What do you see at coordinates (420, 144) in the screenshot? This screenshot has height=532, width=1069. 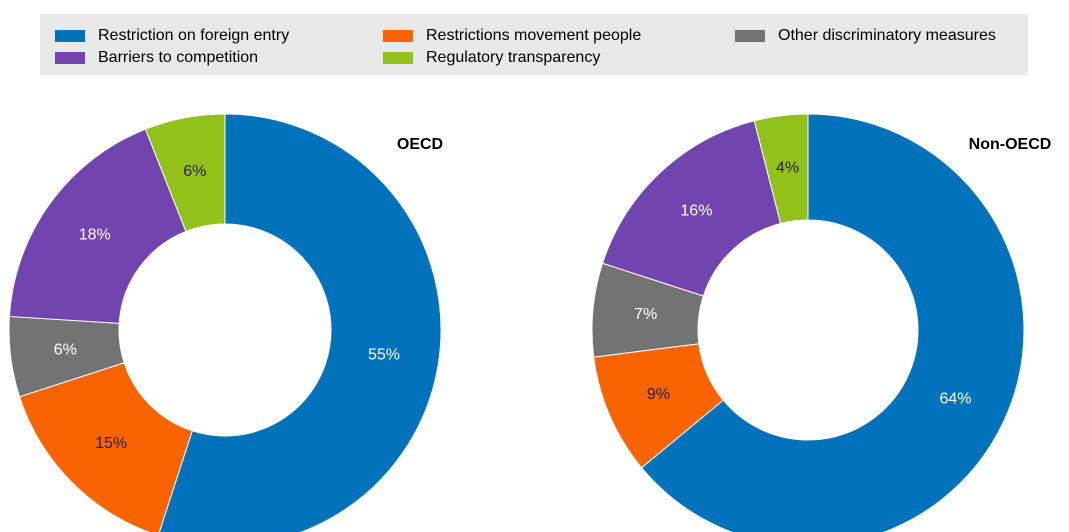 I see `chart-title: OECD` at bounding box center [420, 144].